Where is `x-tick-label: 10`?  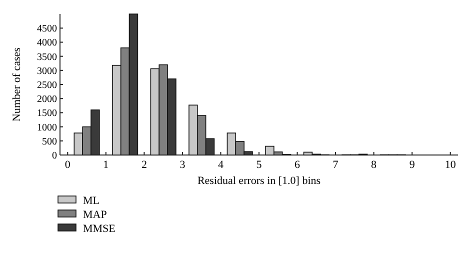 x-tick-label: 10 is located at coordinates (450, 165).